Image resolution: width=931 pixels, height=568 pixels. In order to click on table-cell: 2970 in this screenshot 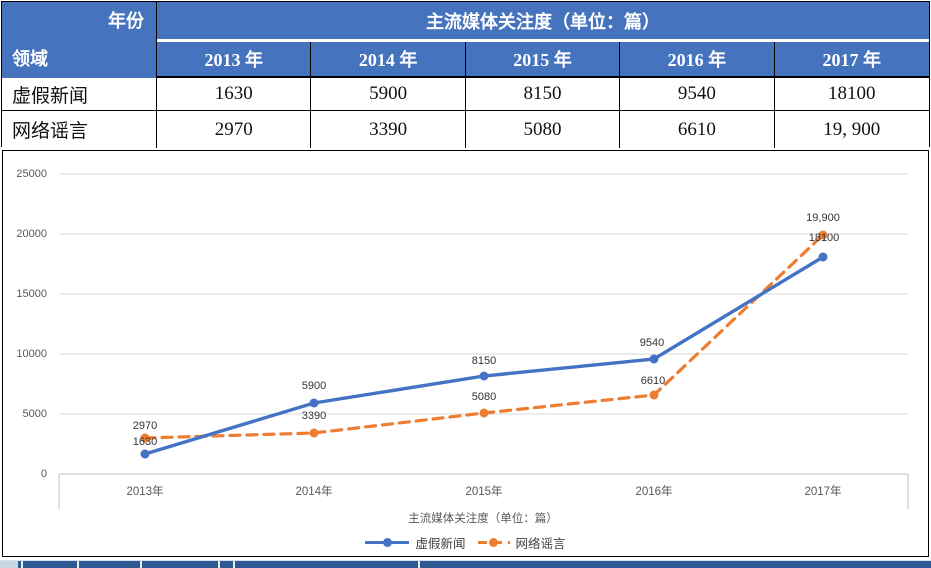, I will do `click(234, 129)`.